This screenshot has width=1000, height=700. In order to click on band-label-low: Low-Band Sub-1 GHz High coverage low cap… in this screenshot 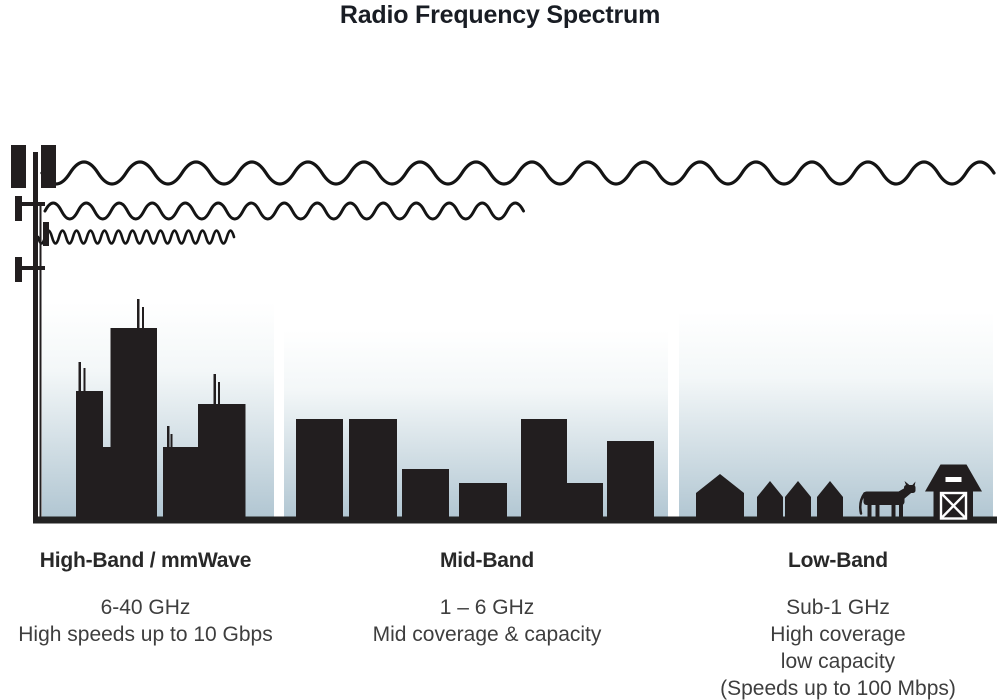, I will do `click(838, 624)`.